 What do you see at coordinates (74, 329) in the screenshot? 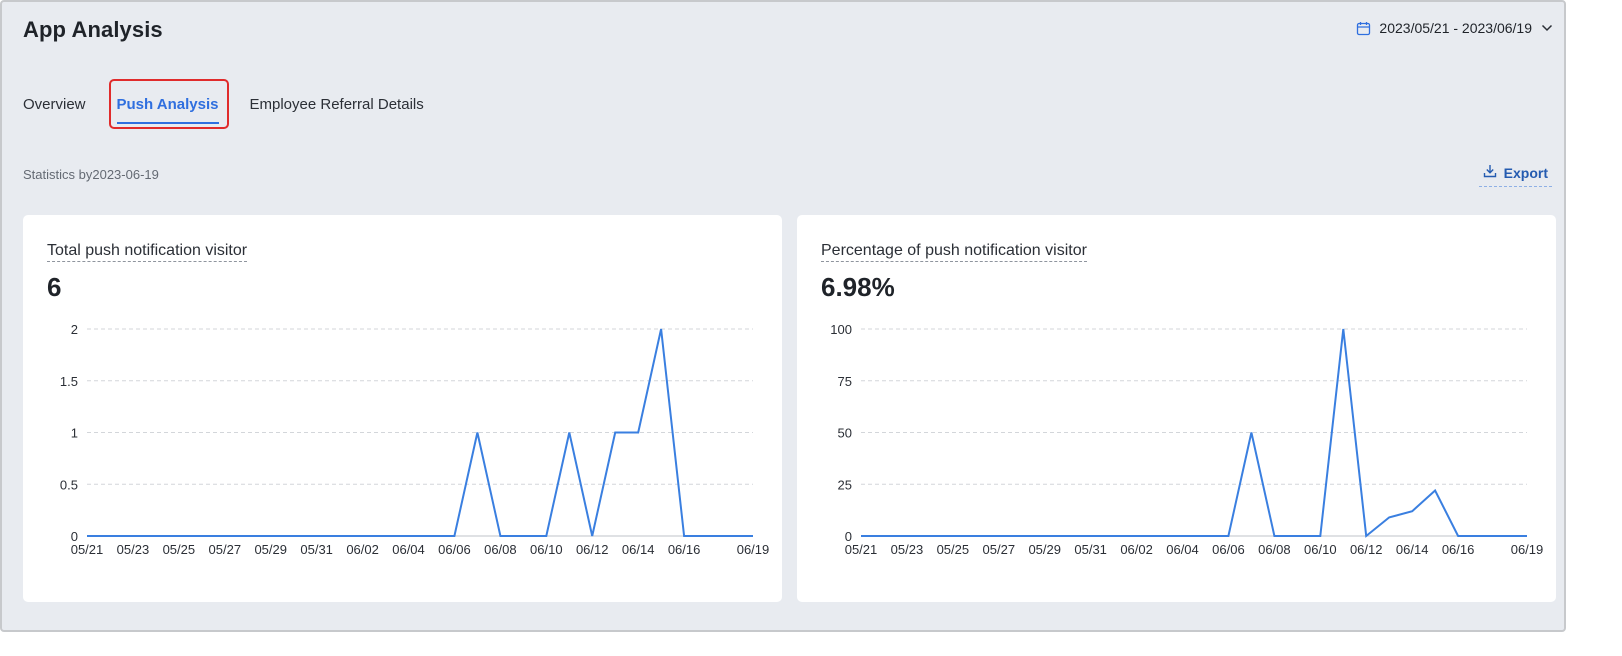
I see `y-tick-label: 2` at bounding box center [74, 329].